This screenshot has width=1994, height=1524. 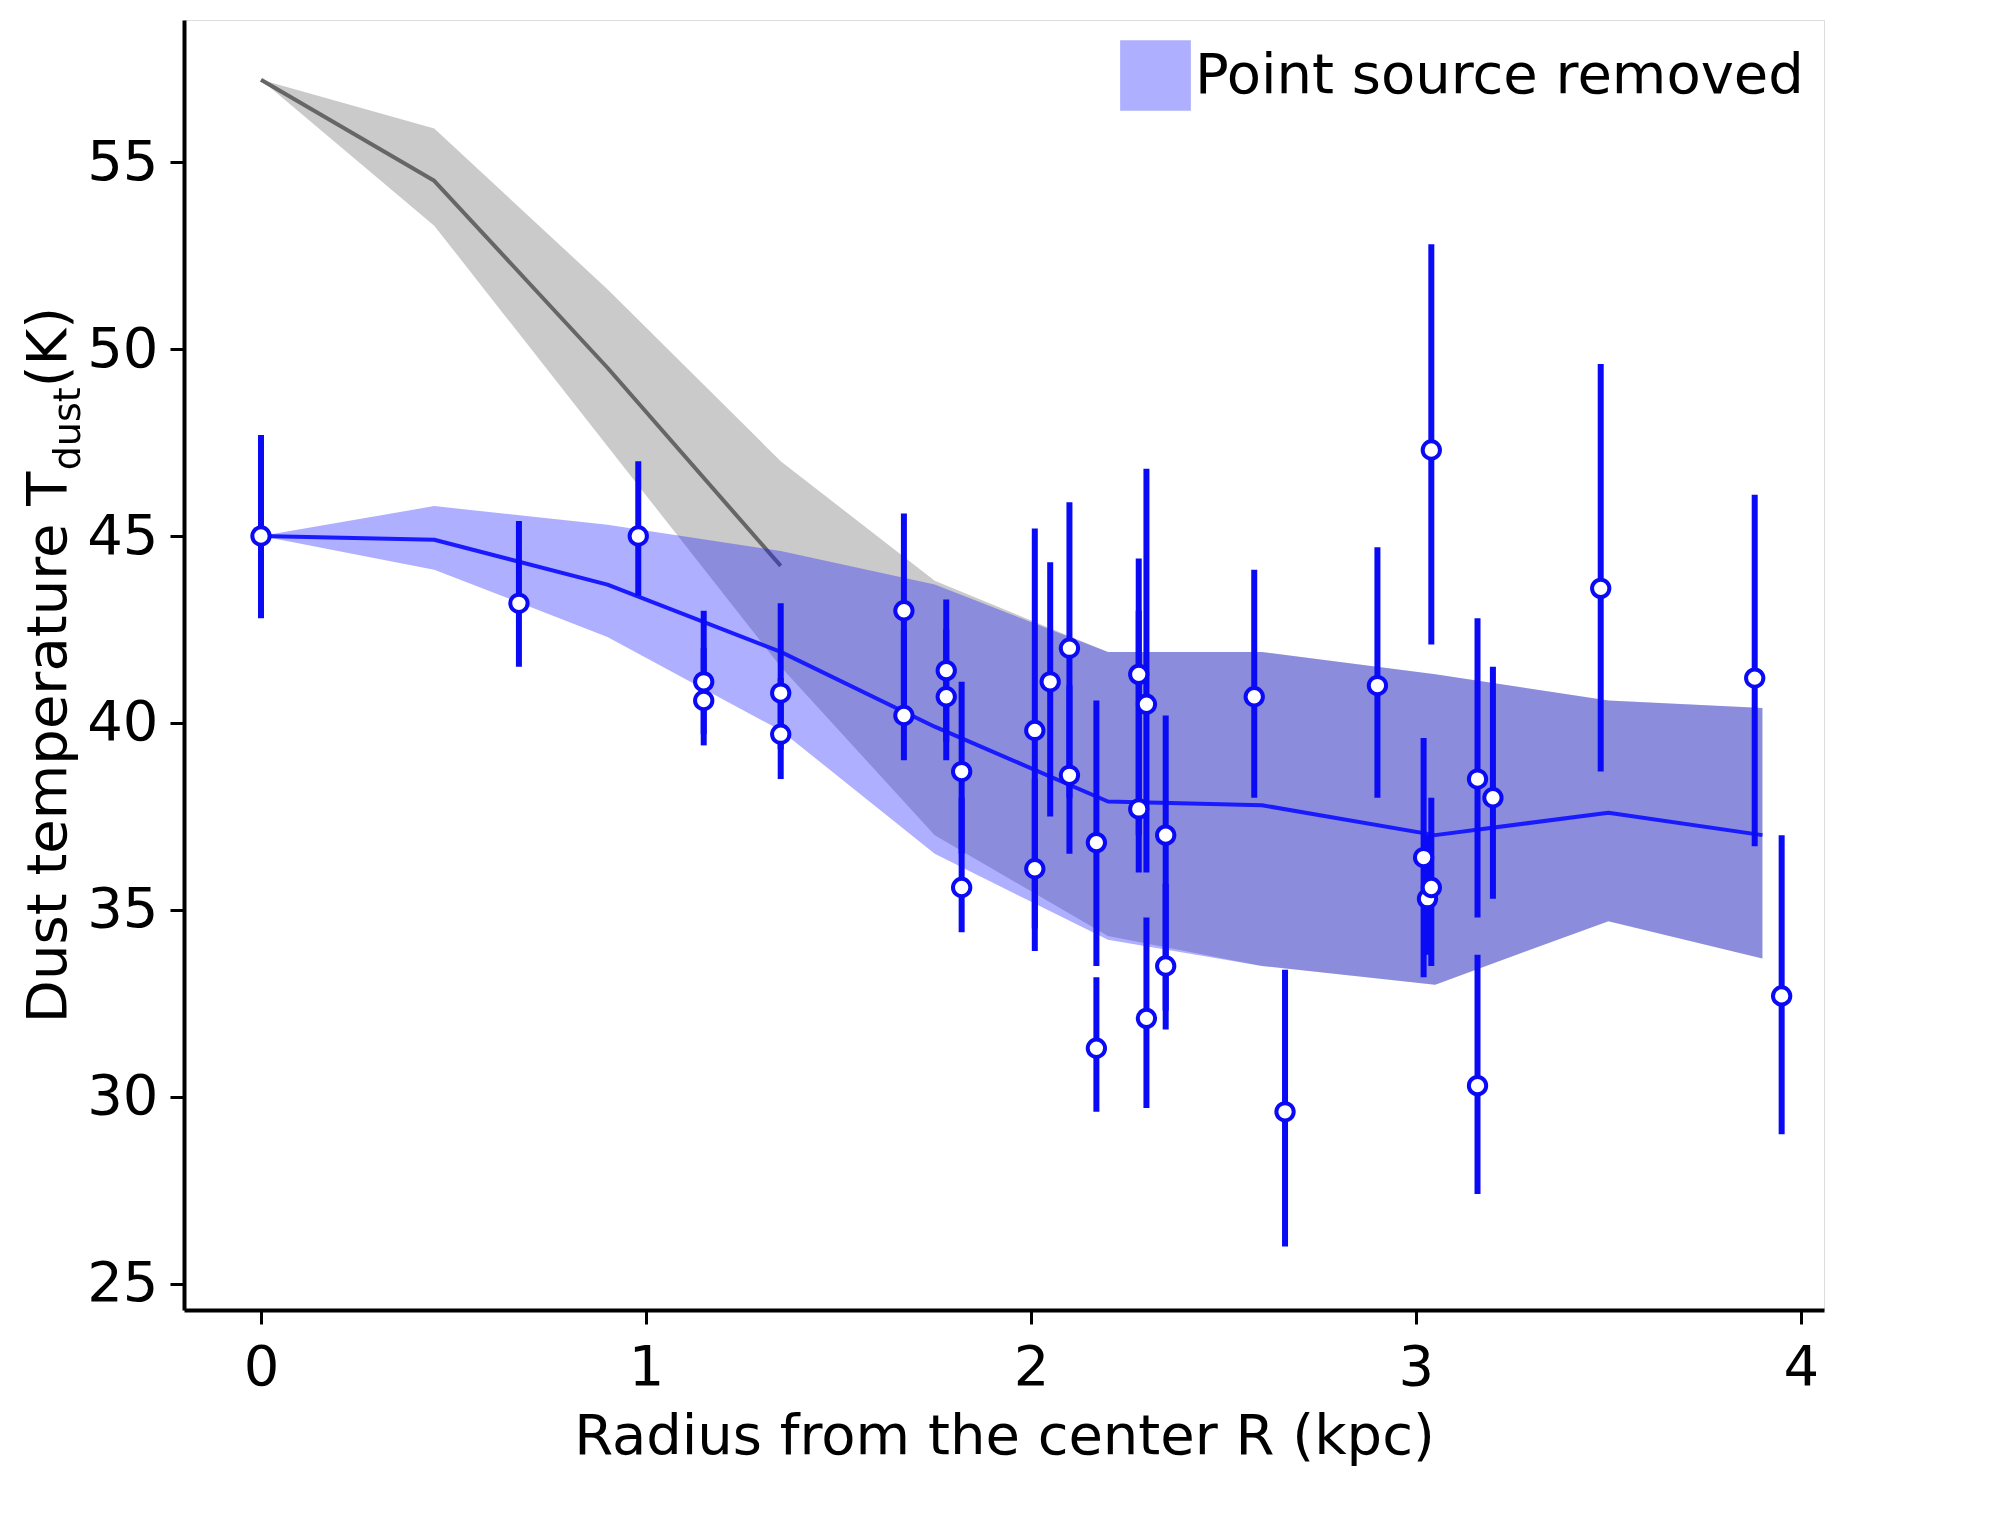 I want to click on x-tick-label: 0, so click(x=261, y=1365).